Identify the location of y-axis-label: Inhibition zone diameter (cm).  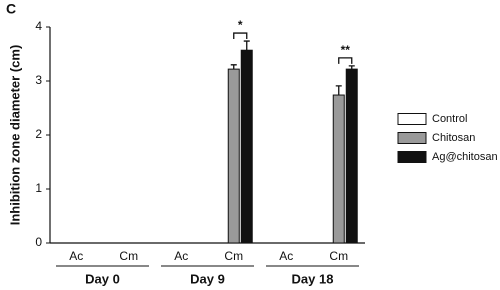
(14, 135).